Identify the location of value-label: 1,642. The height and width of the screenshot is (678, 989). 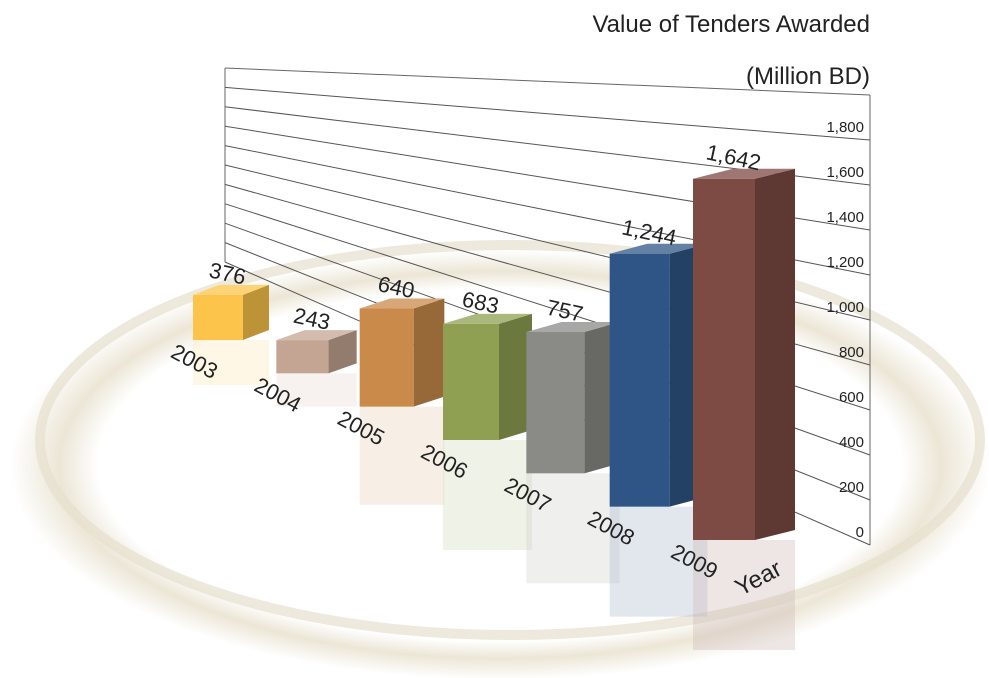
(733, 157).